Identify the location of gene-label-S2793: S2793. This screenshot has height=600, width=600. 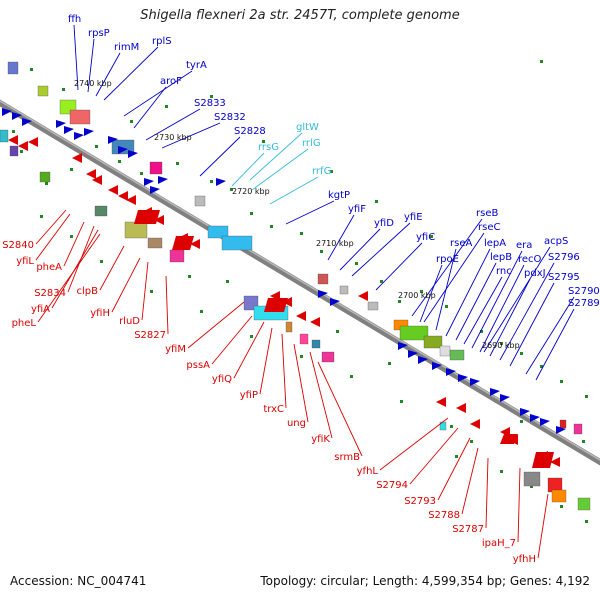
(420, 501).